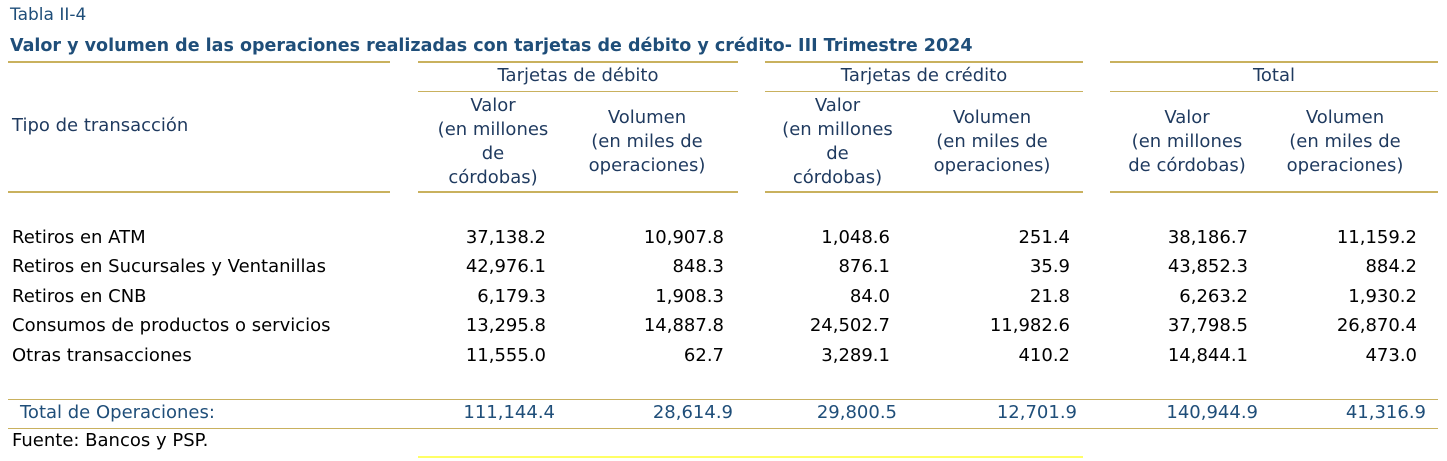 Image resolution: width=1447 pixels, height=461 pixels. Describe the element at coordinates (578, 192) in the screenshot. I see `header-bottom-rule-debito` at that location.